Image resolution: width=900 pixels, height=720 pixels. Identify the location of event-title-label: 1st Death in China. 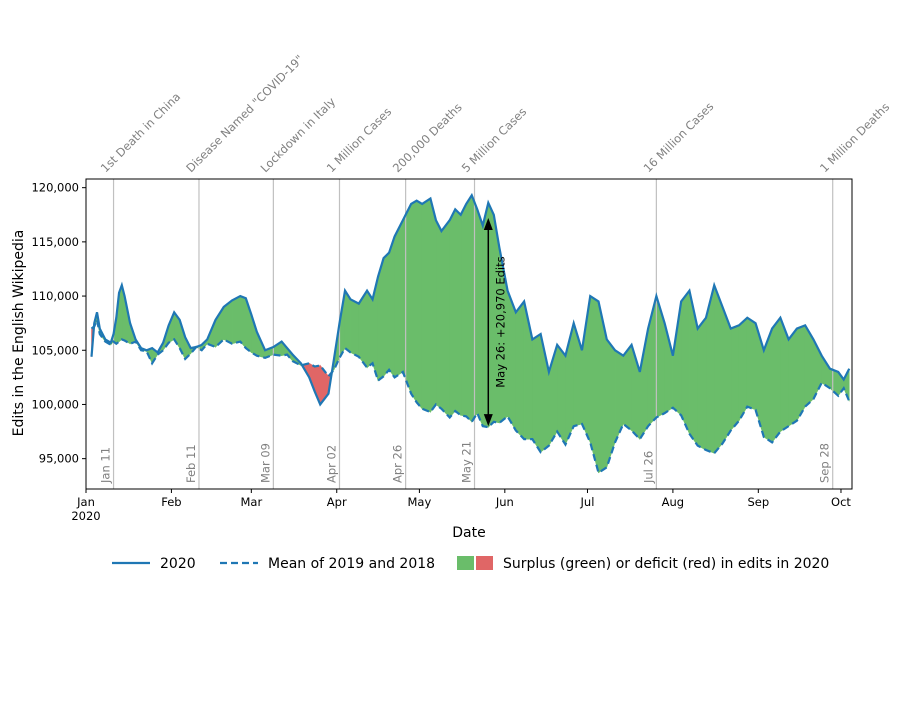
(140, 132).